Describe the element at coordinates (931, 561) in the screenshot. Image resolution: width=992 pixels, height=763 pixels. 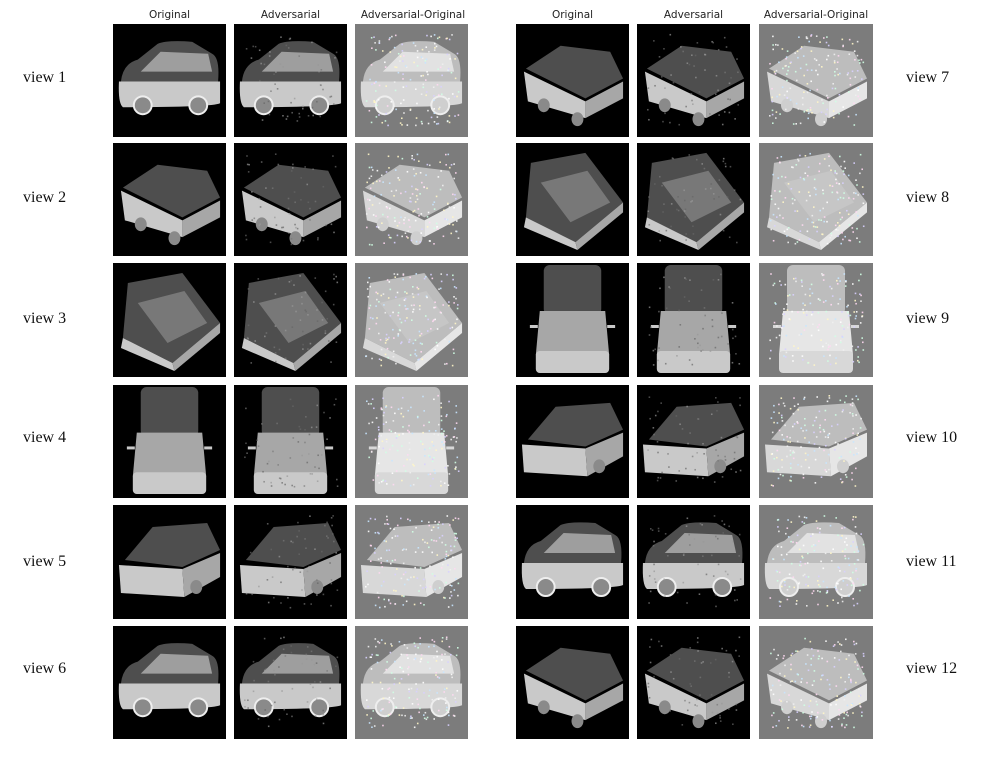
I see `view-label: view 11` at that location.